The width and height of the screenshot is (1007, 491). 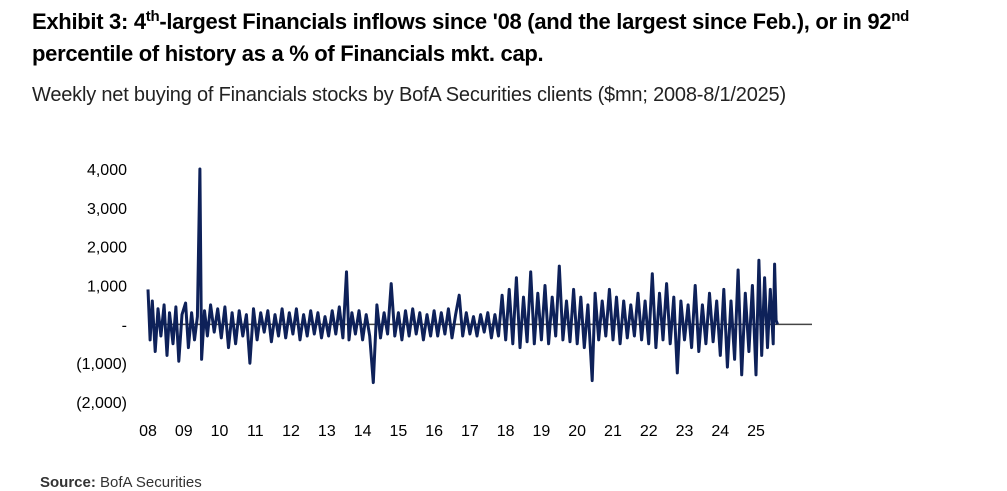 What do you see at coordinates (101, 403) in the screenshot?
I see `y-tick-label: (2,000)` at bounding box center [101, 403].